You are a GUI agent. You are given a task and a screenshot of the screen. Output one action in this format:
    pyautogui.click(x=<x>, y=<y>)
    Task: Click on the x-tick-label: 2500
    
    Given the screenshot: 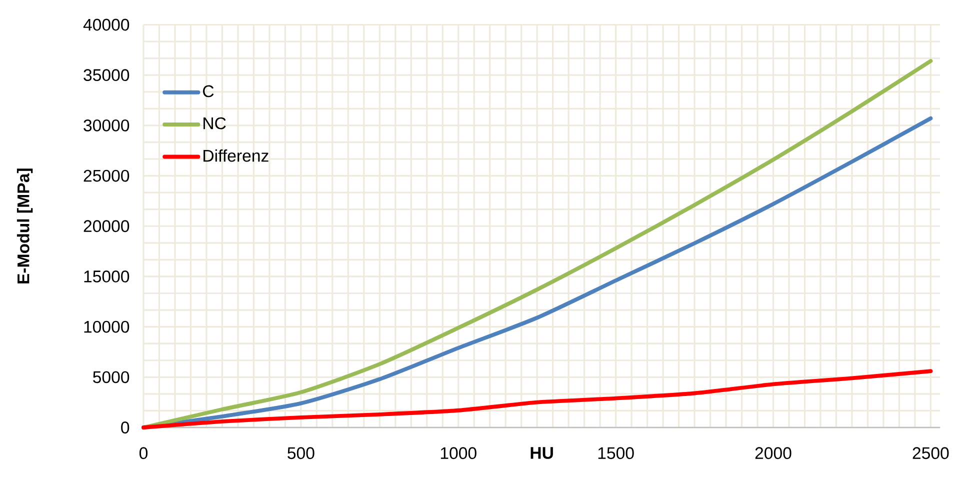 What is the action you would take?
    pyautogui.click(x=930, y=453)
    